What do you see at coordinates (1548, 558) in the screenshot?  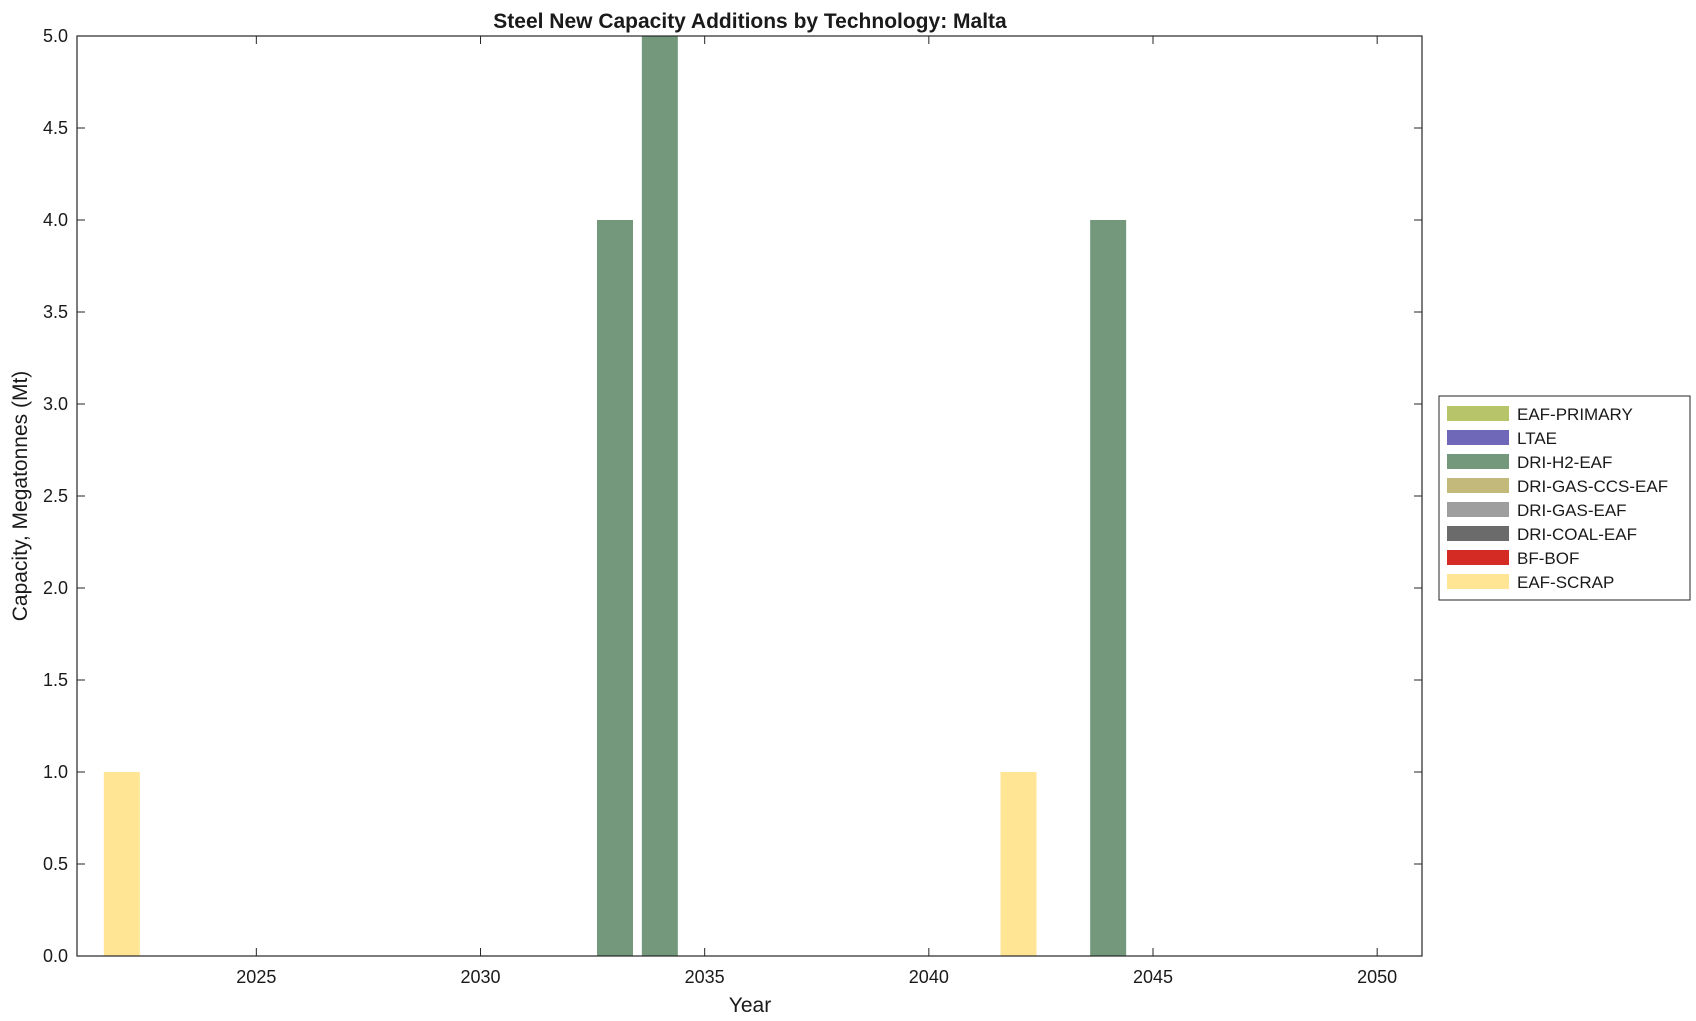 I see `legend-label: BF-BOF` at bounding box center [1548, 558].